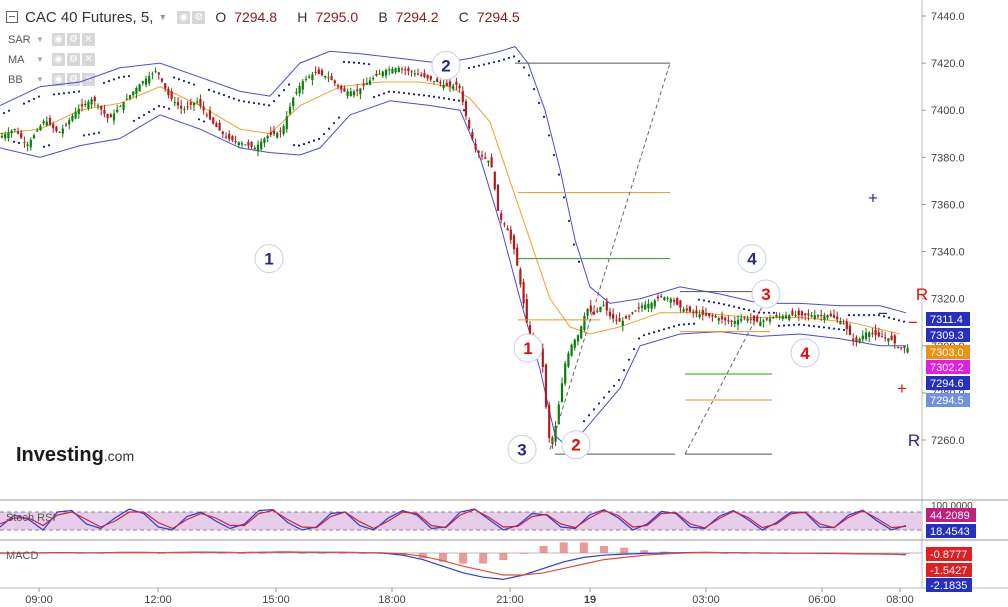 The image size is (1008, 607). I want to click on y-tick-label: 7420.0, so click(948, 64).